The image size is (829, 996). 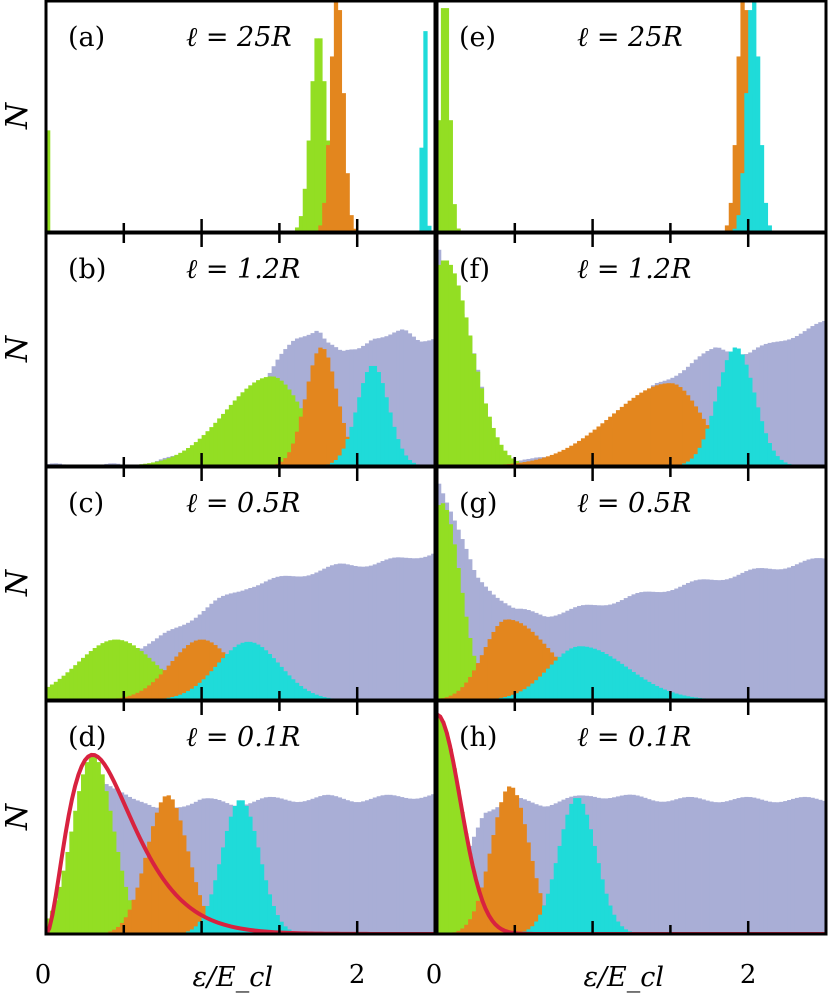 What do you see at coordinates (86, 503) in the screenshot?
I see `panel-label: (c)` at bounding box center [86, 503].